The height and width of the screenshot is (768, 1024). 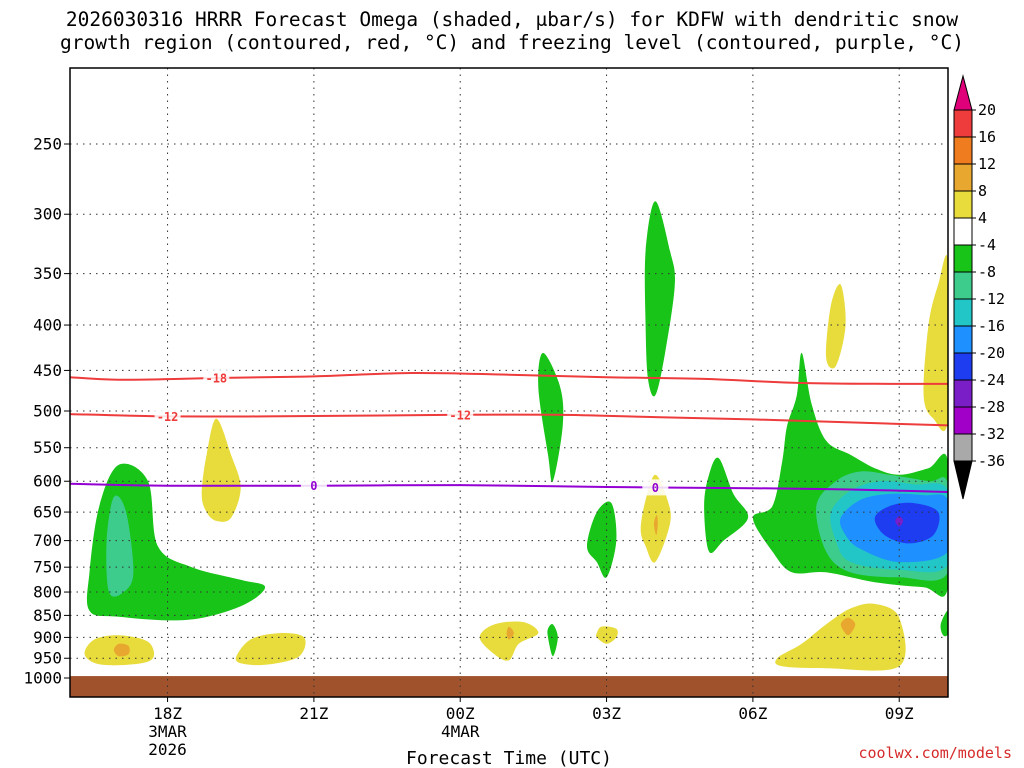 I want to click on colorbar-label-2: 12, so click(x=987, y=164).